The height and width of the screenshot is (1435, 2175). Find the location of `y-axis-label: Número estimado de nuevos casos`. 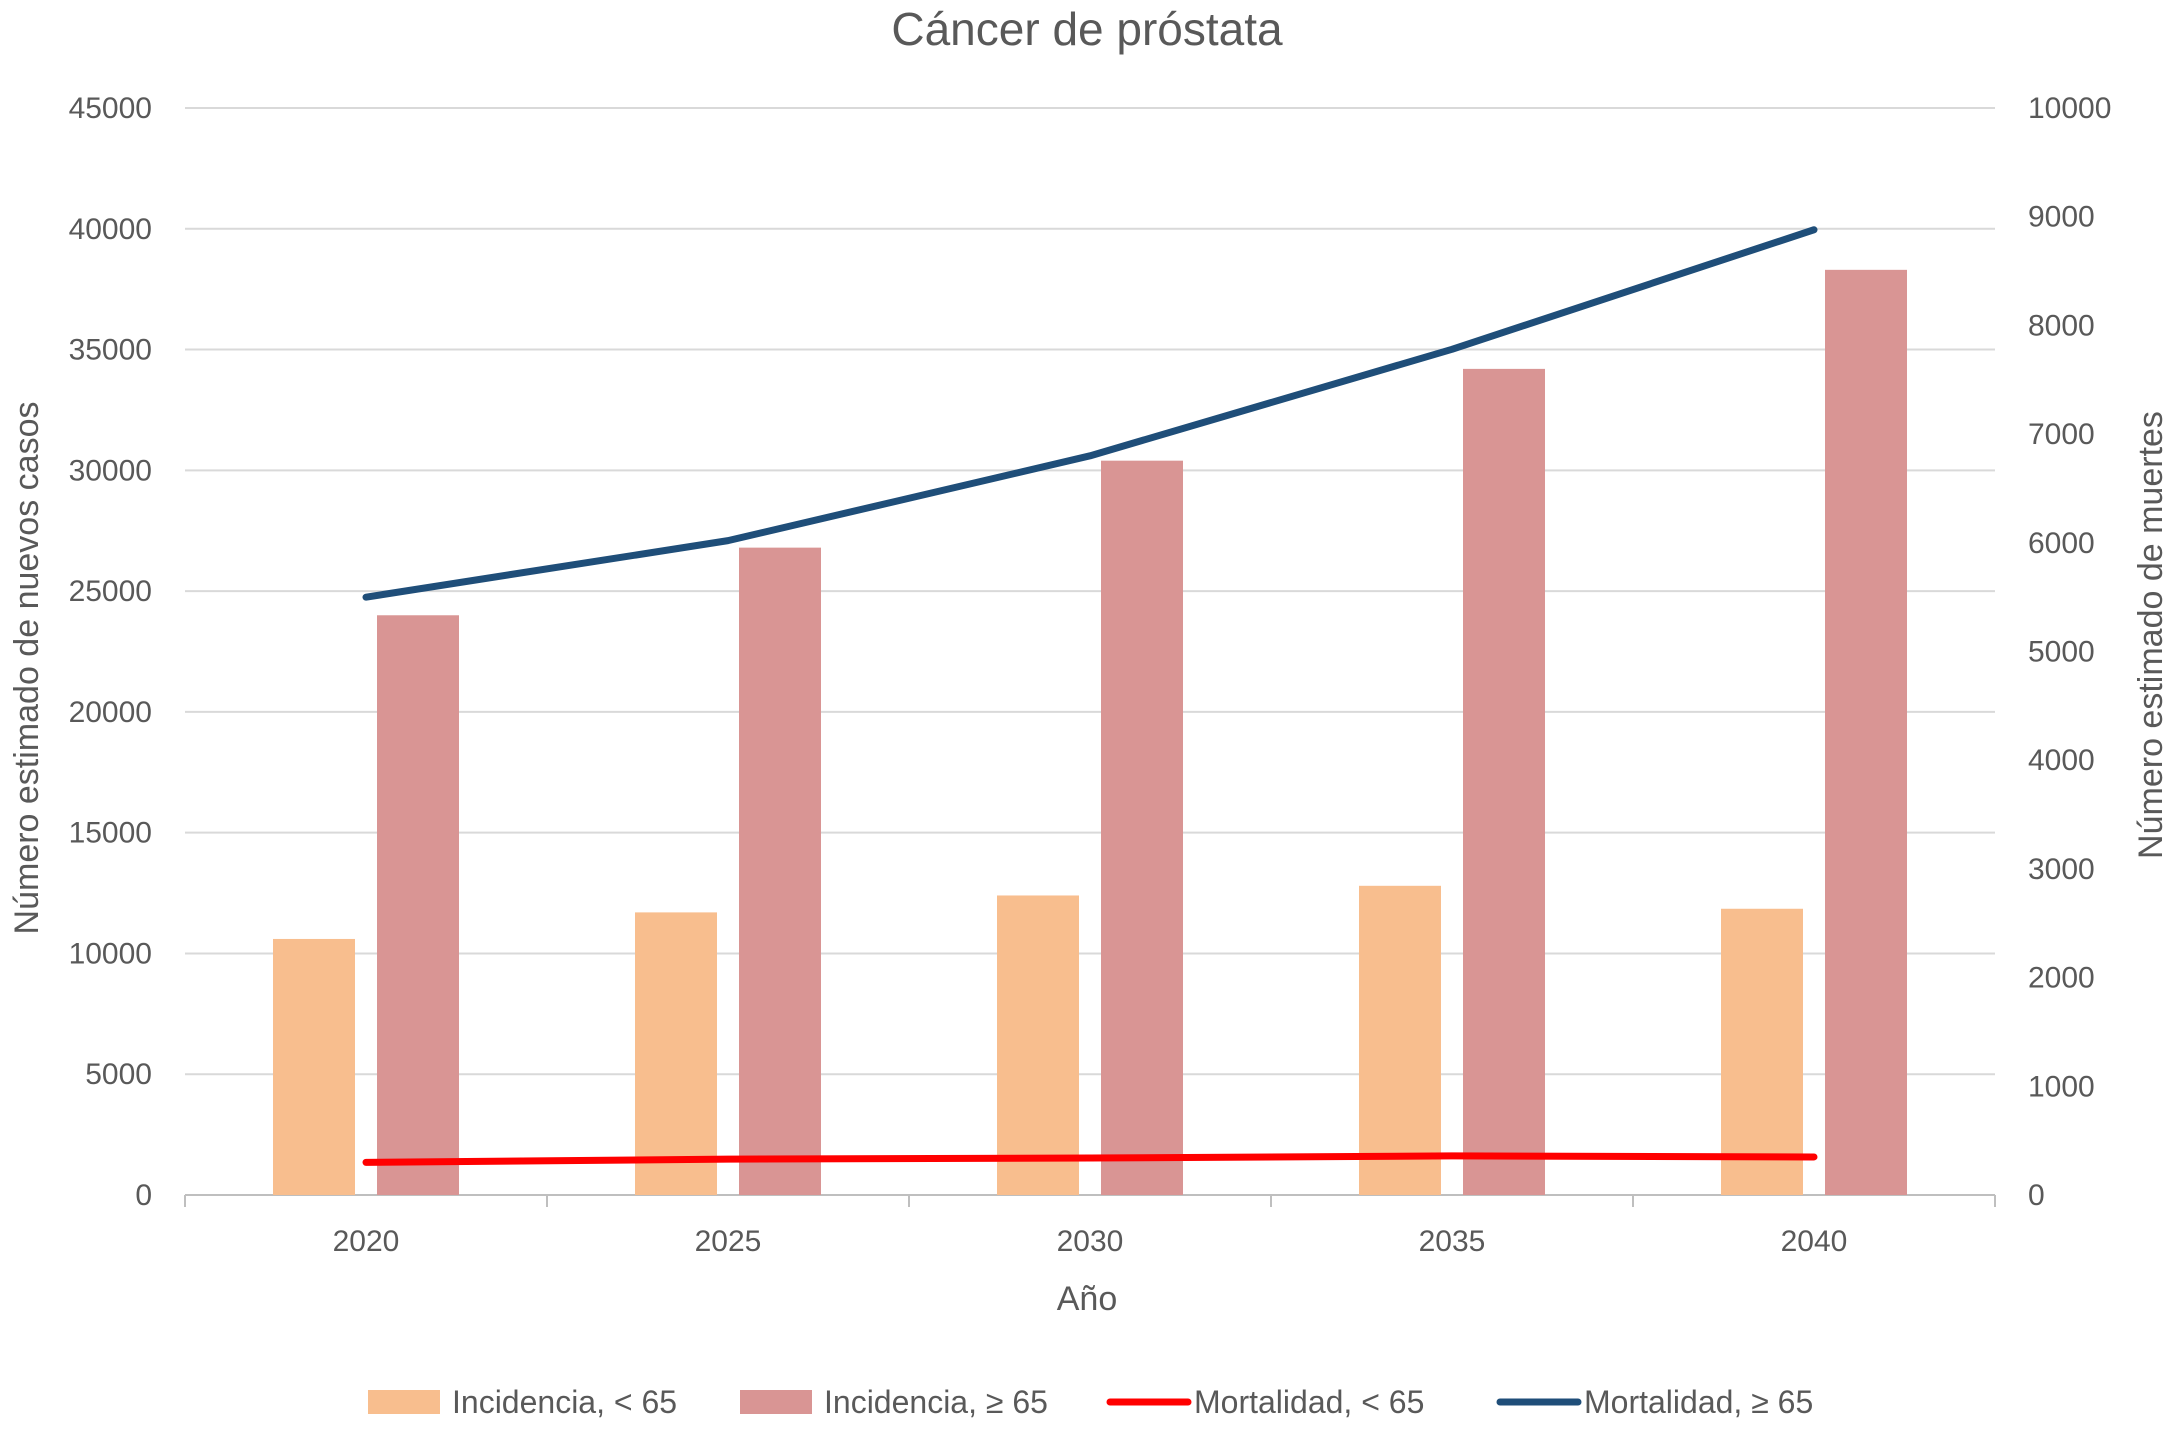

y-axis-label: Número estimado de nuevos casos is located at coordinates (27, 668).